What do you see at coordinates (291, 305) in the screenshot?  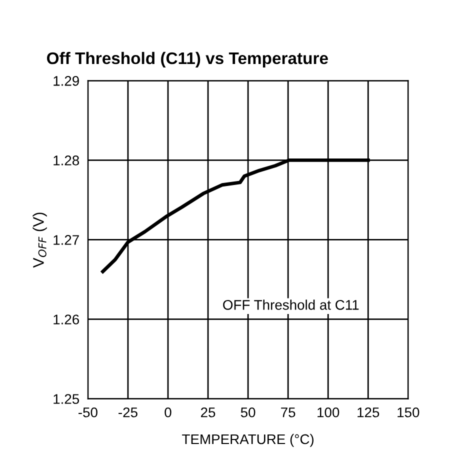 I see `text: OFF Threshold at C11` at bounding box center [291, 305].